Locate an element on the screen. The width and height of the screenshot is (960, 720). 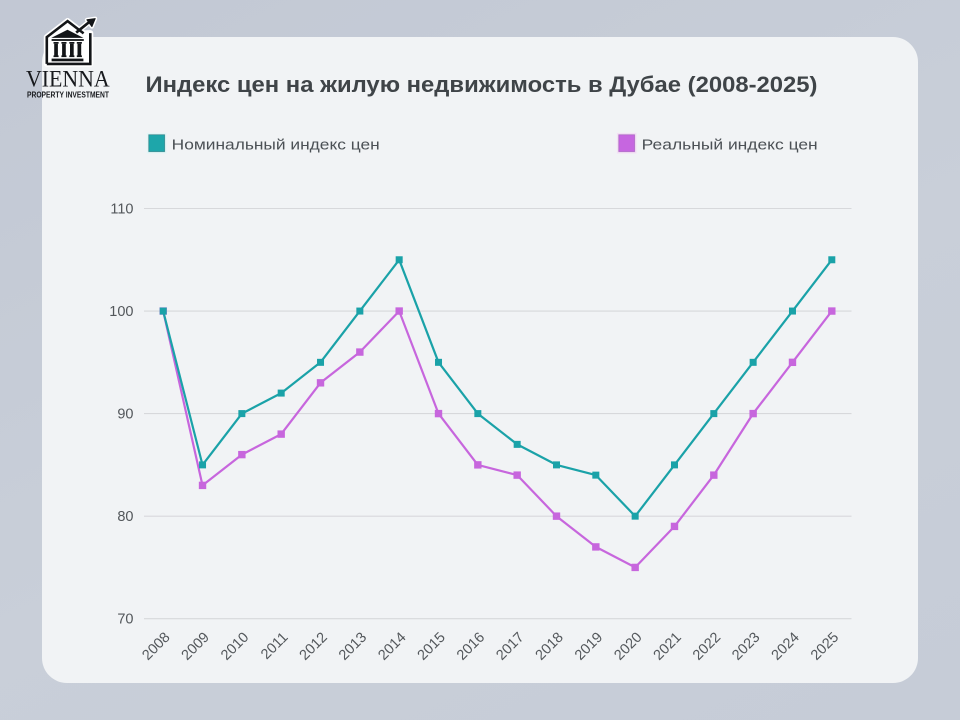
svg-text: 2017 is located at coordinates (510, 647).